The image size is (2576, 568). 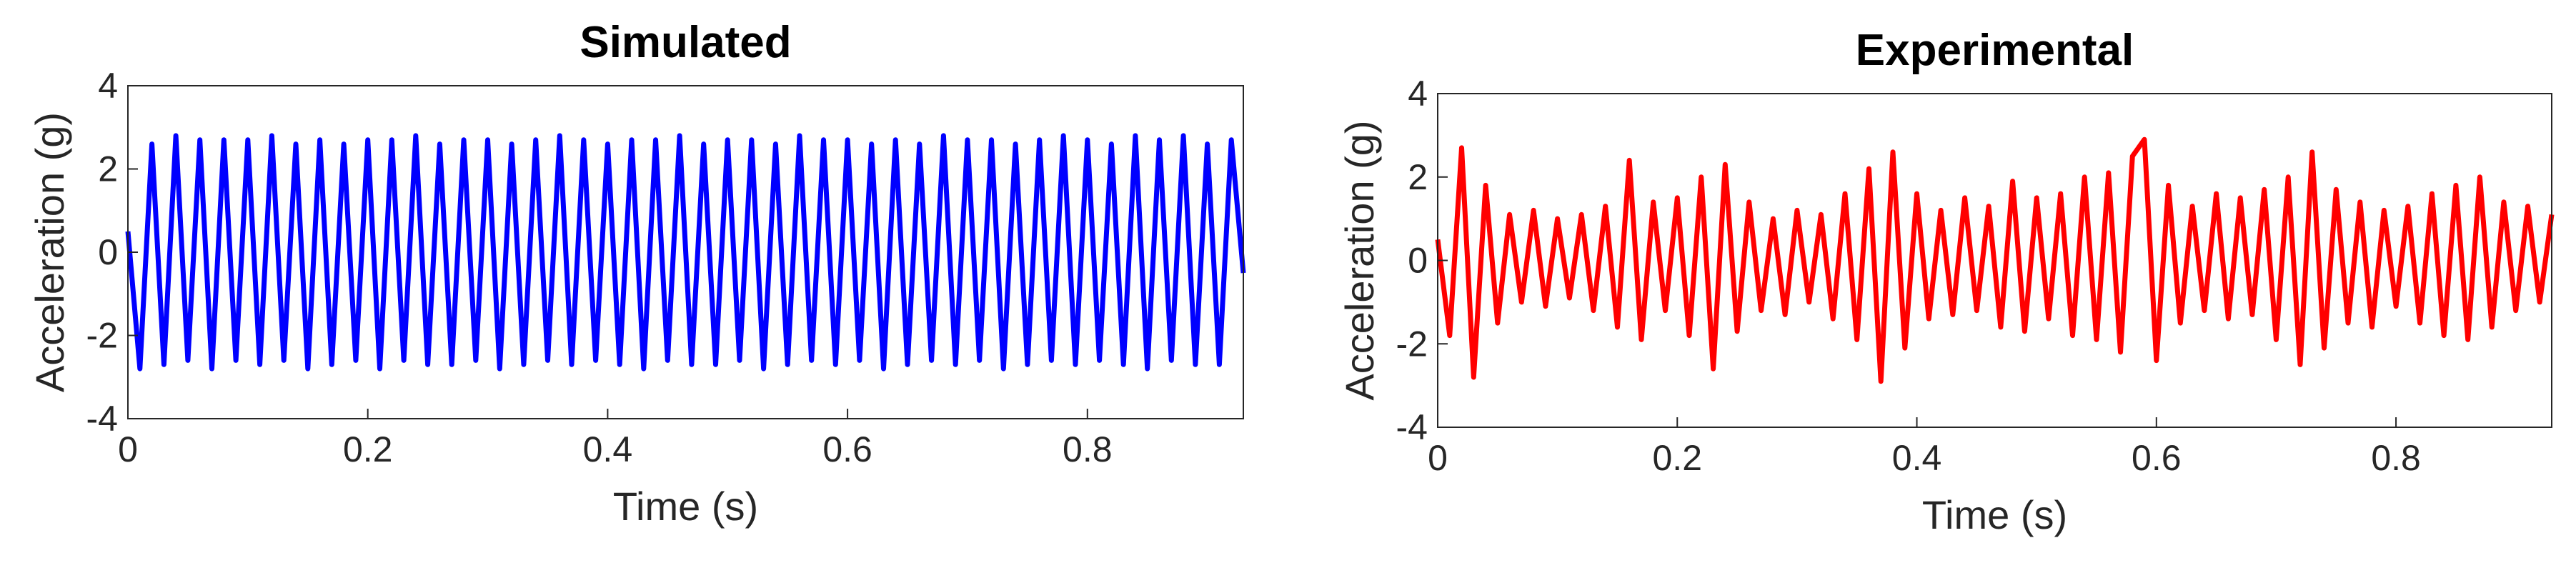 What do you see at coordinates (685, 42) in the screenshot?
I see `chart-title: Simulated` at bounding box center [685, 42].